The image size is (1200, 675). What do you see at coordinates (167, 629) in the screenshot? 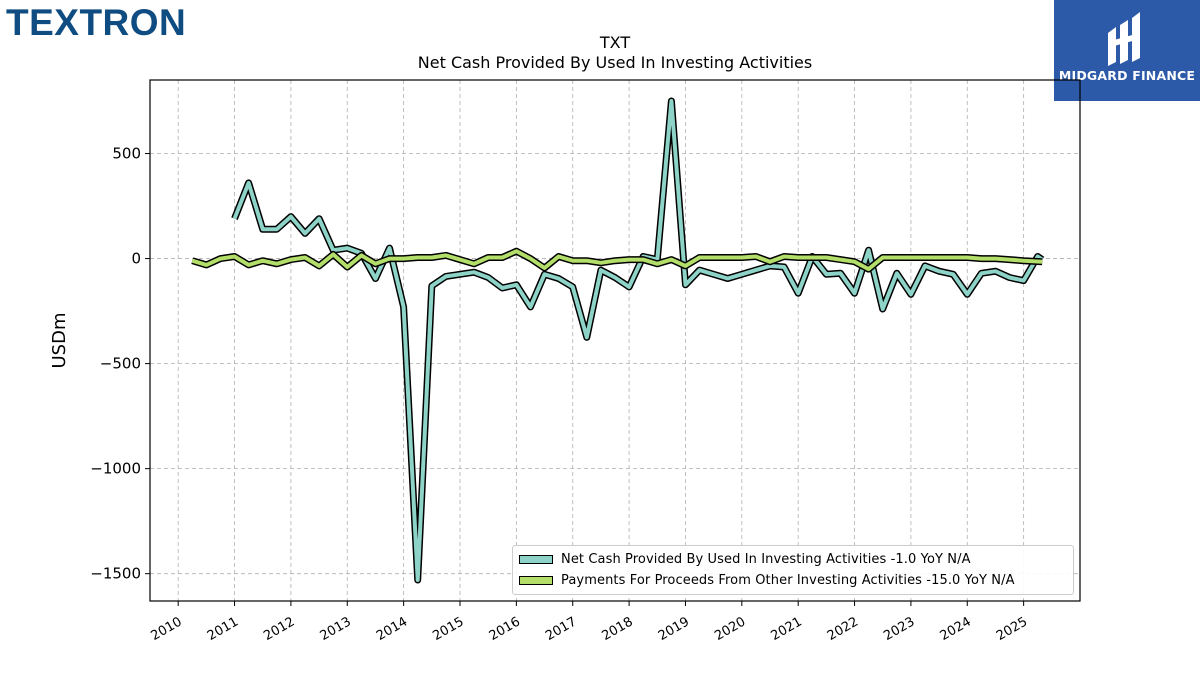
I see `x-tick-label: 2010` at bounding box center [167, 629].